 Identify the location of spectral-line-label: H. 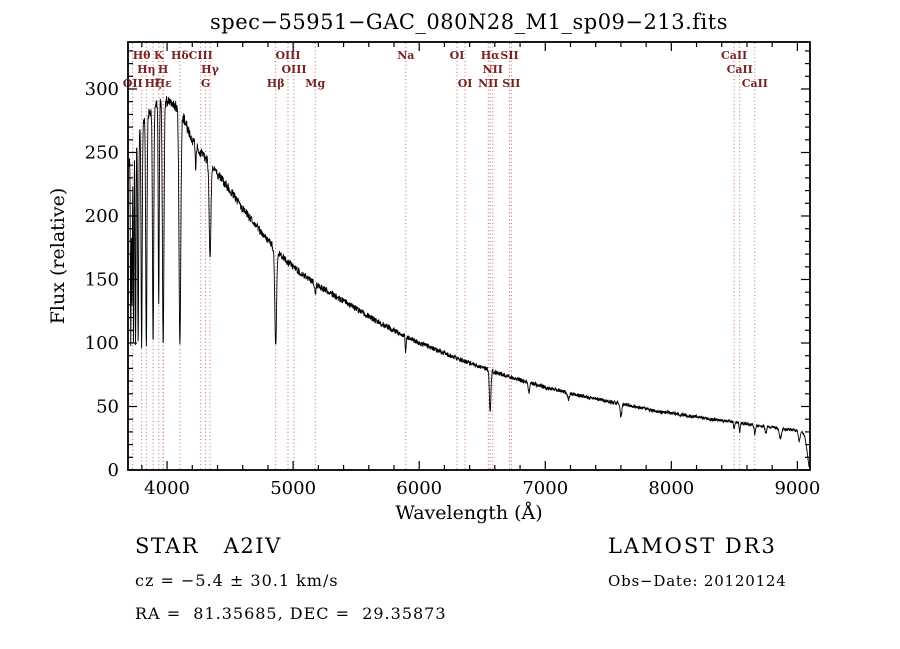
(163, 69).